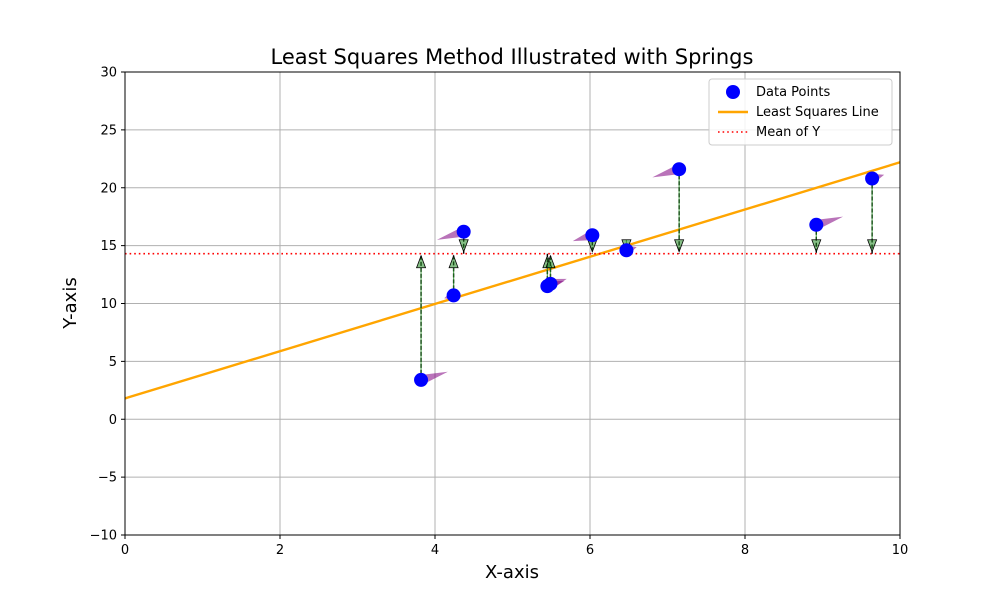 The height and width of the screenshot is (600, 1000). What do you see at coordinates (745, 550) in the screenshot?
I see `x-tick-label: 8` at bounding box center [745, 550].